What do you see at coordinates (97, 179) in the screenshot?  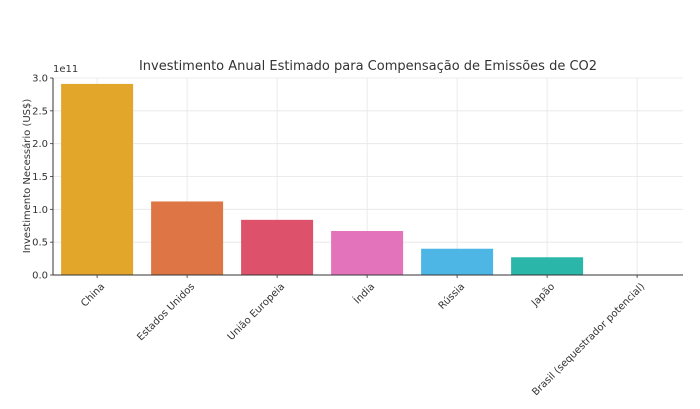 I see `bar-china` at bounding box center [97, 179].